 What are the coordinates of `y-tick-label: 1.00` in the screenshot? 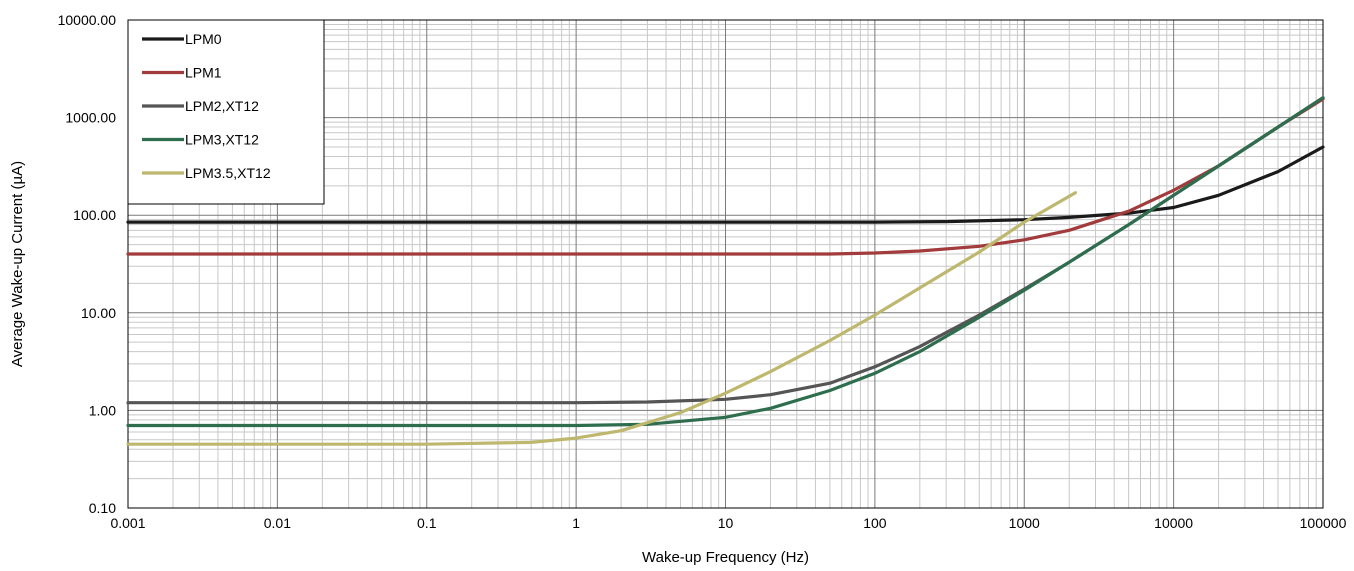 It's located at (102, 410).